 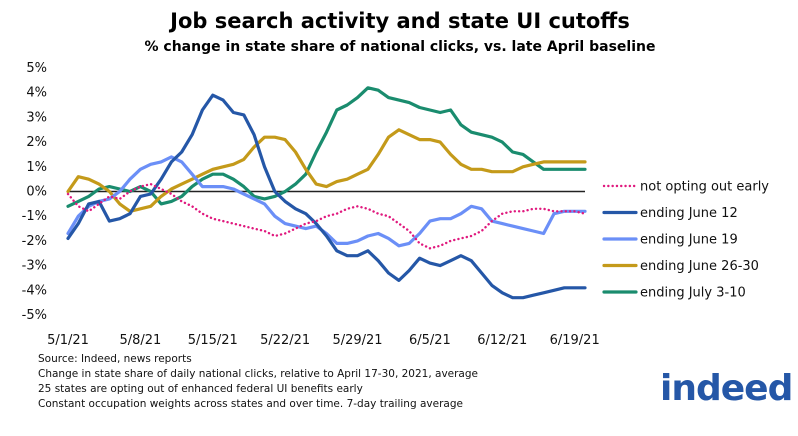 I want to click on note-line: Source: Indeed, news reports, so click(x=115, y=359).